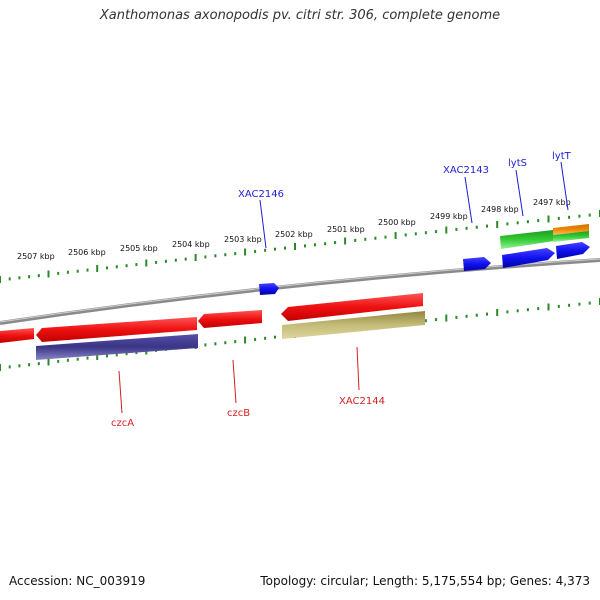  I want to click on gene-lytt, so click(573, 250).